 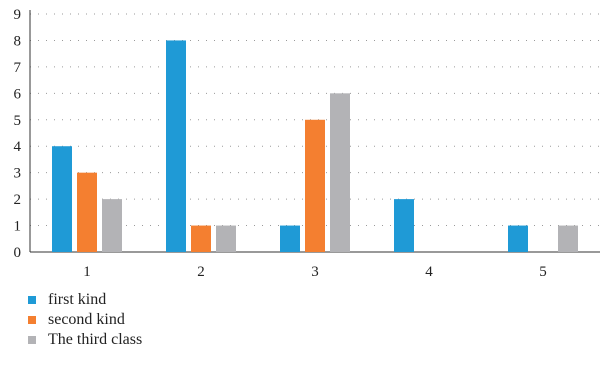 What do you see at coordinates (543, 272) in the screenshot?
I see `x-tick-label: 5` at bounding box center [543, 272].